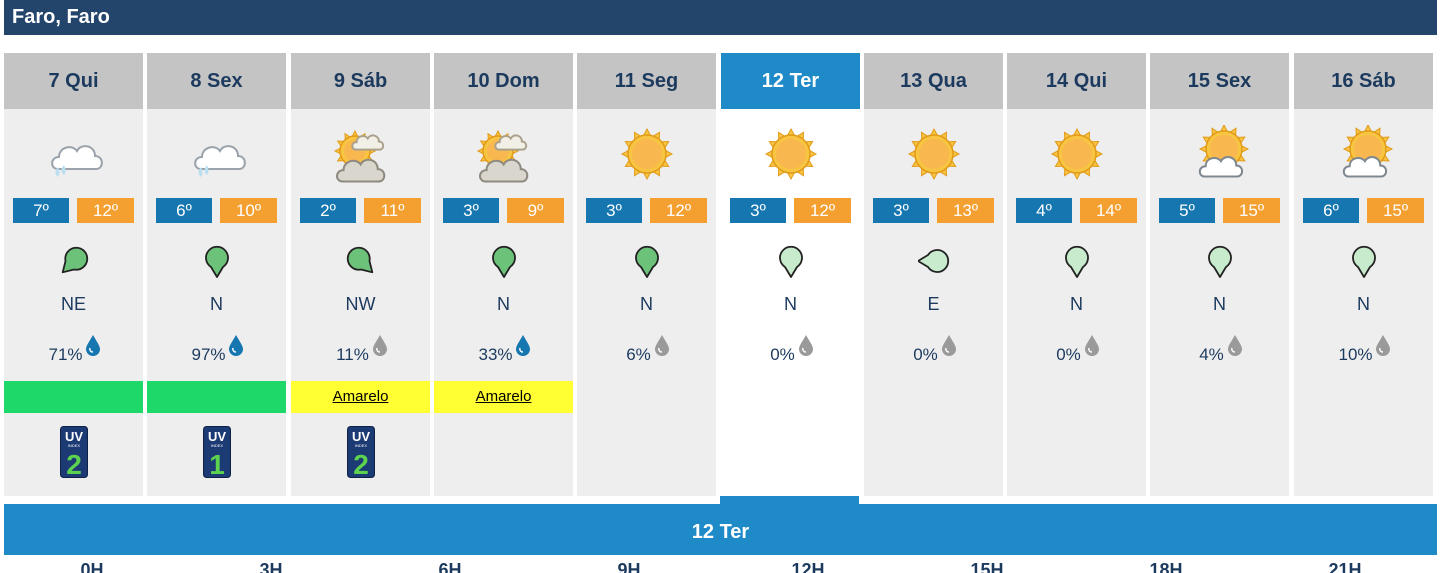  What do you see at coordinates (495, 354) in the screenshot?
I see `precipitation-probability: 33%` at bounding box center [495, 354].